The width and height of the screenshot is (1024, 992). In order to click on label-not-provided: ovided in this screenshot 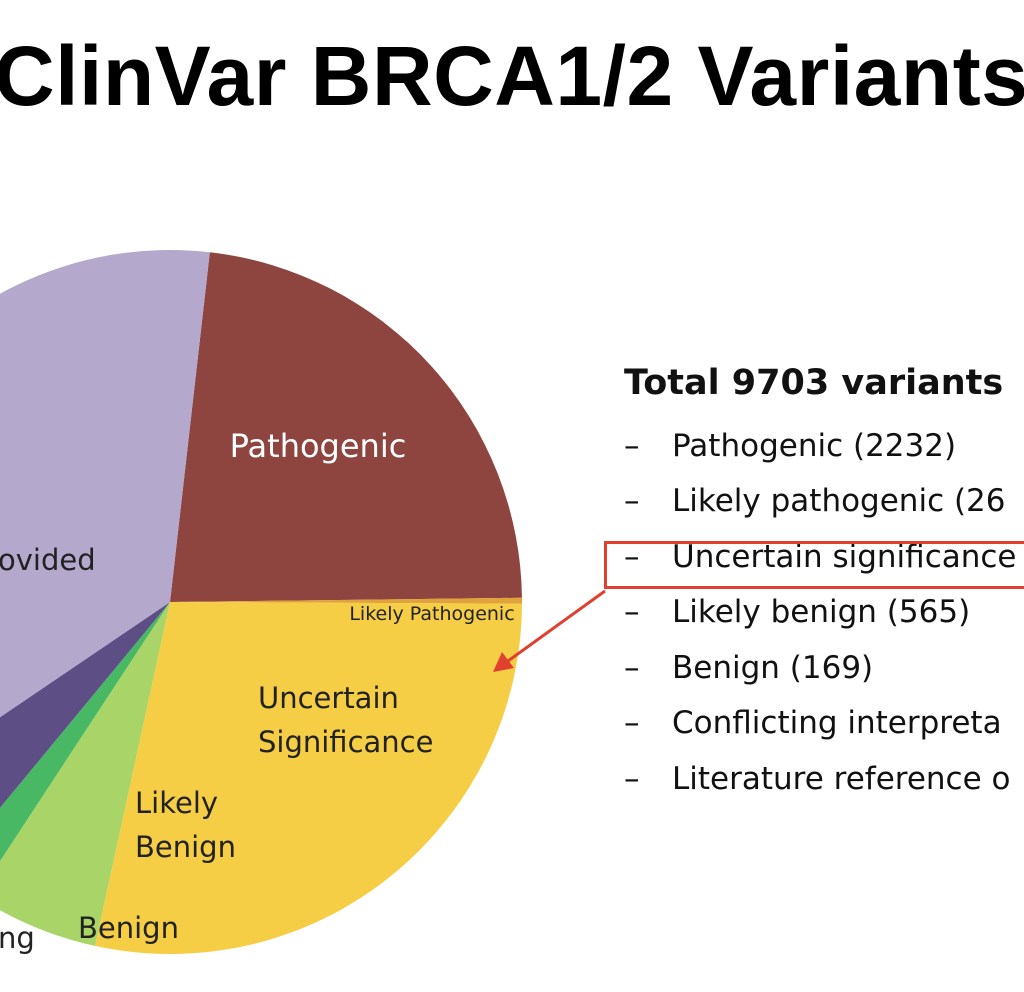, I will do `click(48, 560)`.